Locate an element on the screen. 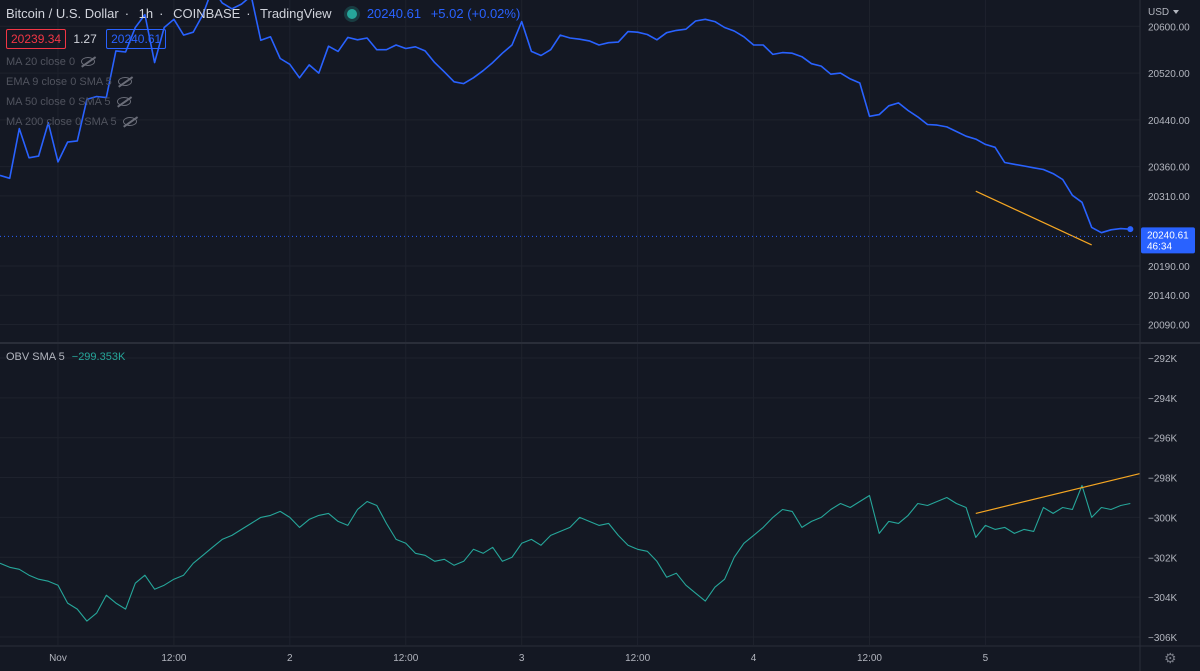 The height and width of the screenshot is (671, 1200). obv-tick-label: −304K is located at coordinates (1163, 598).